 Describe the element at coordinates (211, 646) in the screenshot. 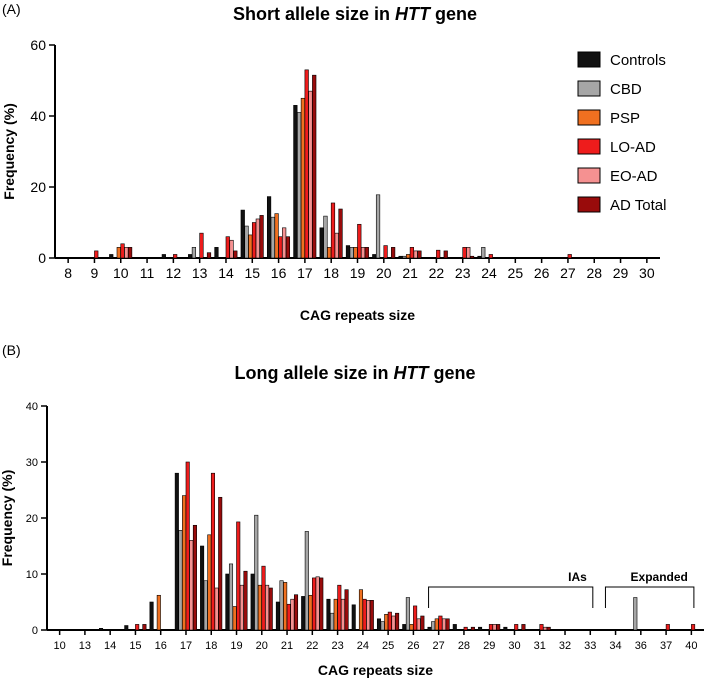

I see `x-tick-label: 18` at that location.